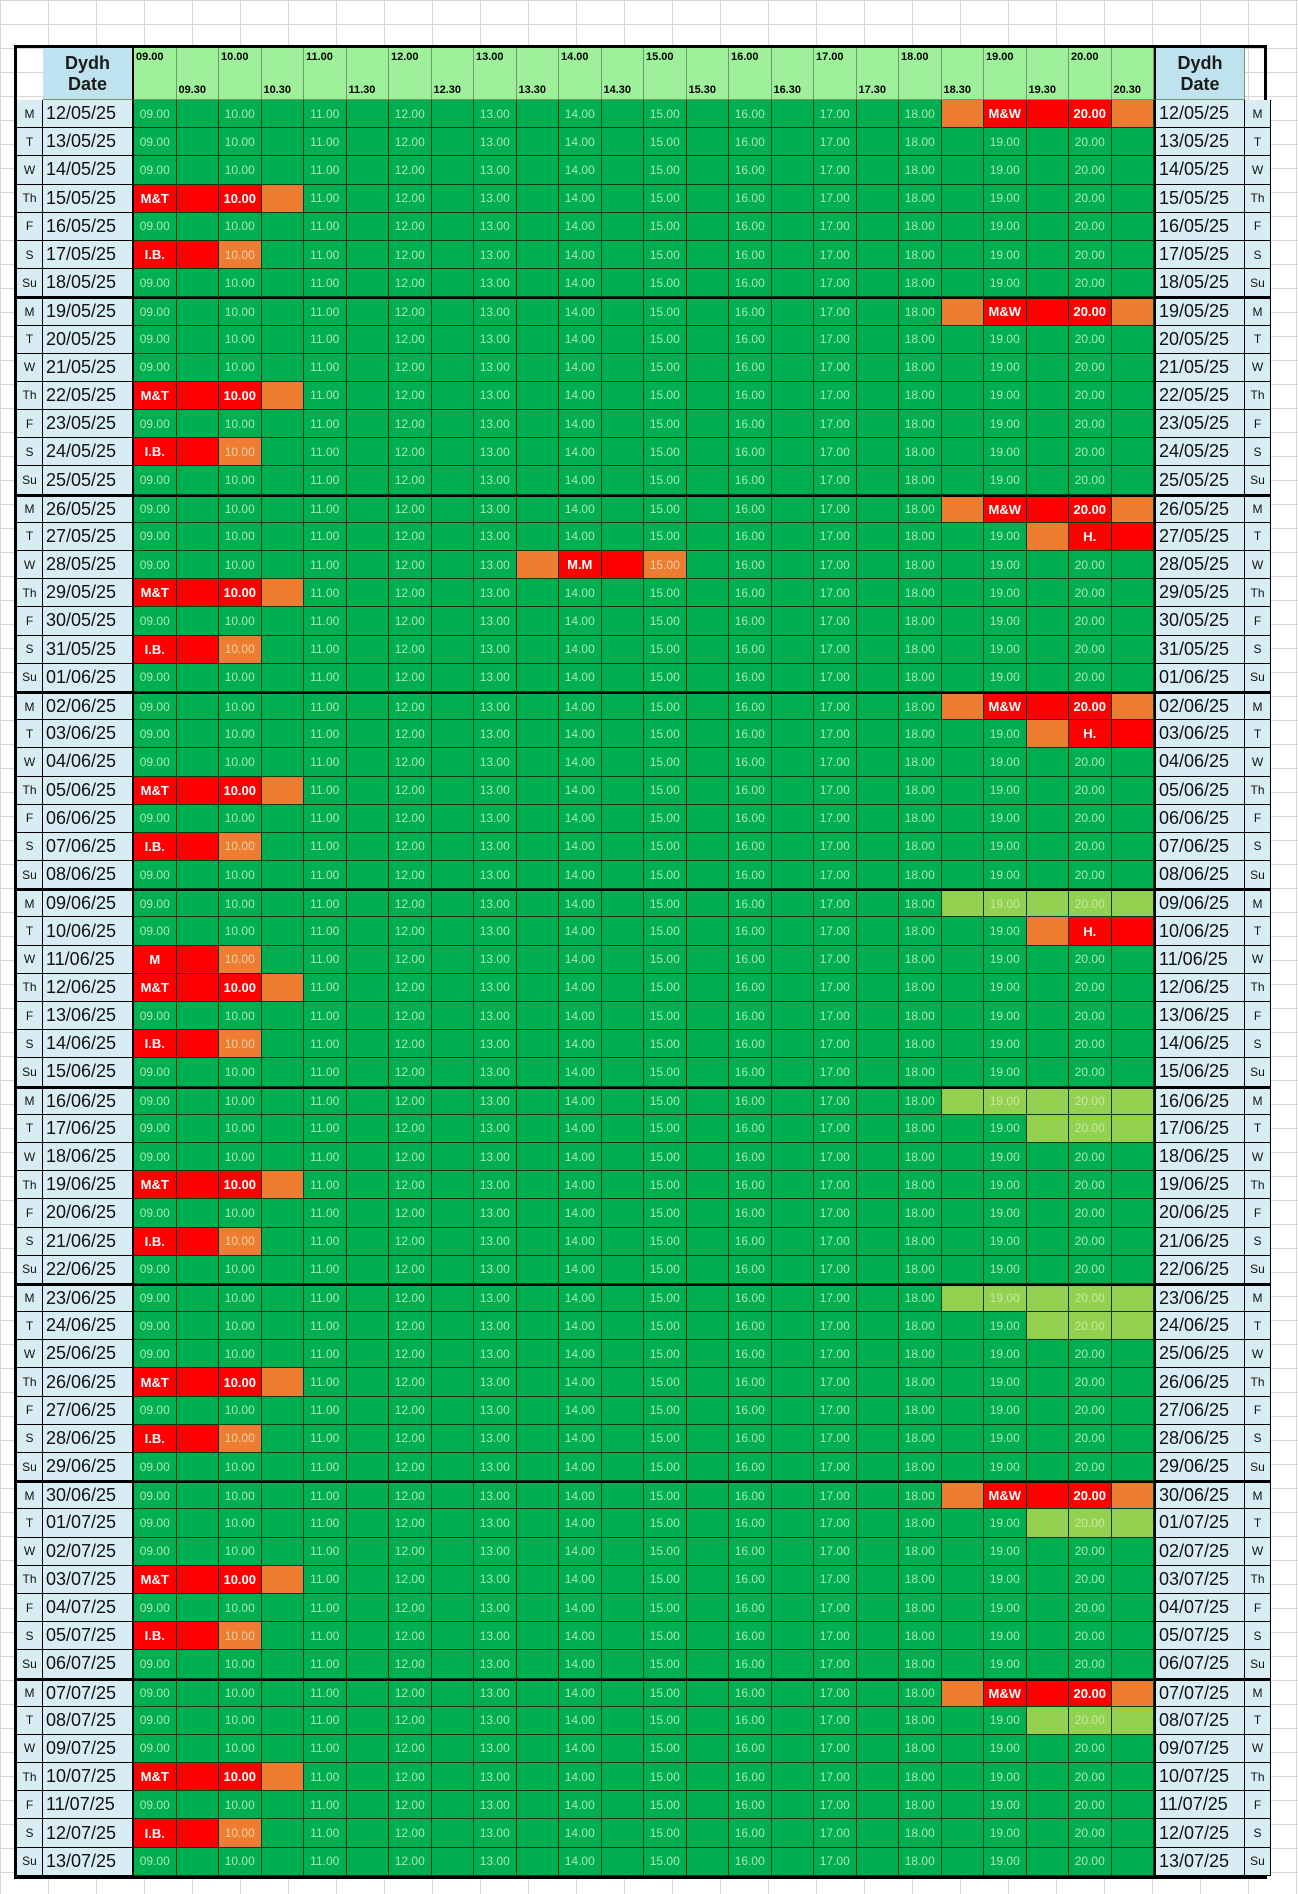 This screenshot has width=1298, height=1894. Describe the element at coordinates (1090, 1692) in the screenshot. I see `booking-slot: 20.00` at that location.